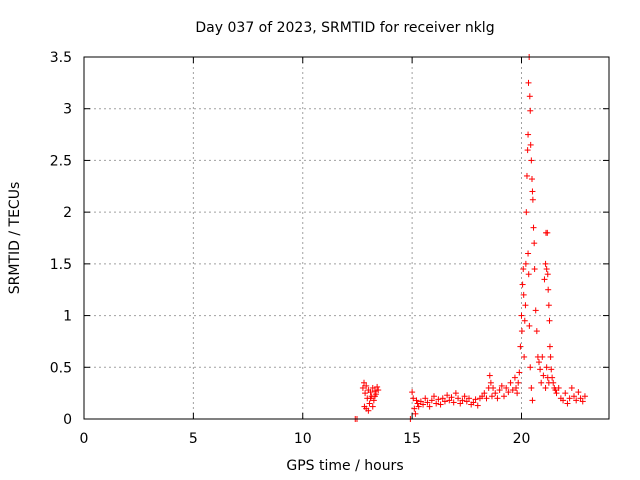  I want to click on x-tick-label: 15, so click(412, 439).